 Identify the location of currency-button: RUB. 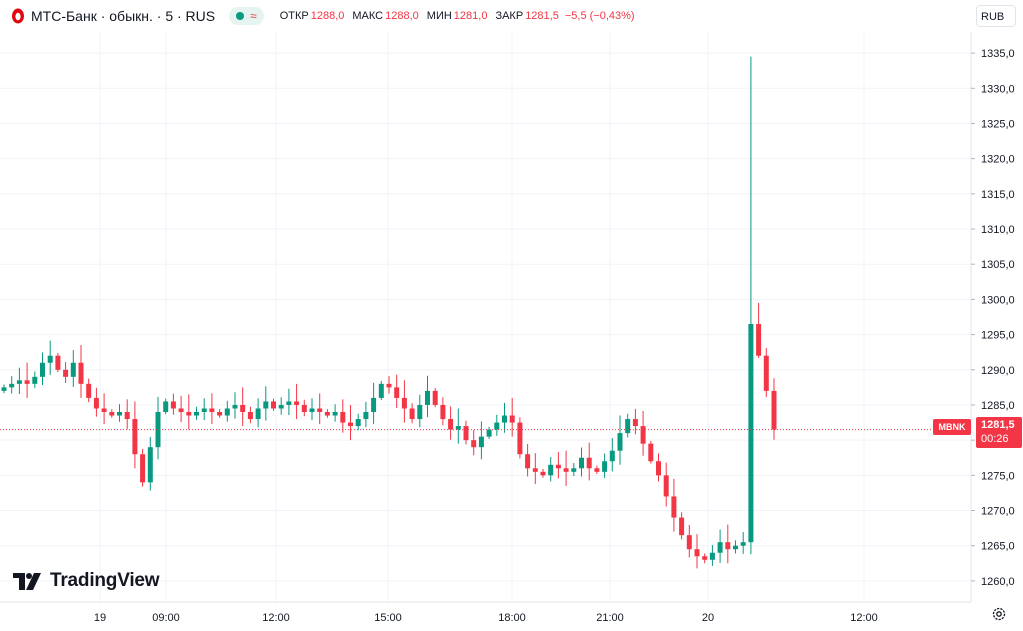
(996, 16).